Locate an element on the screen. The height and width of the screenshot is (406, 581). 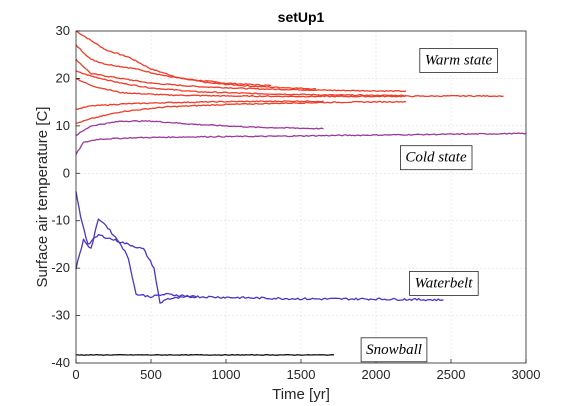
x-tick-label: 1000 is located at coordinates (226, 374).